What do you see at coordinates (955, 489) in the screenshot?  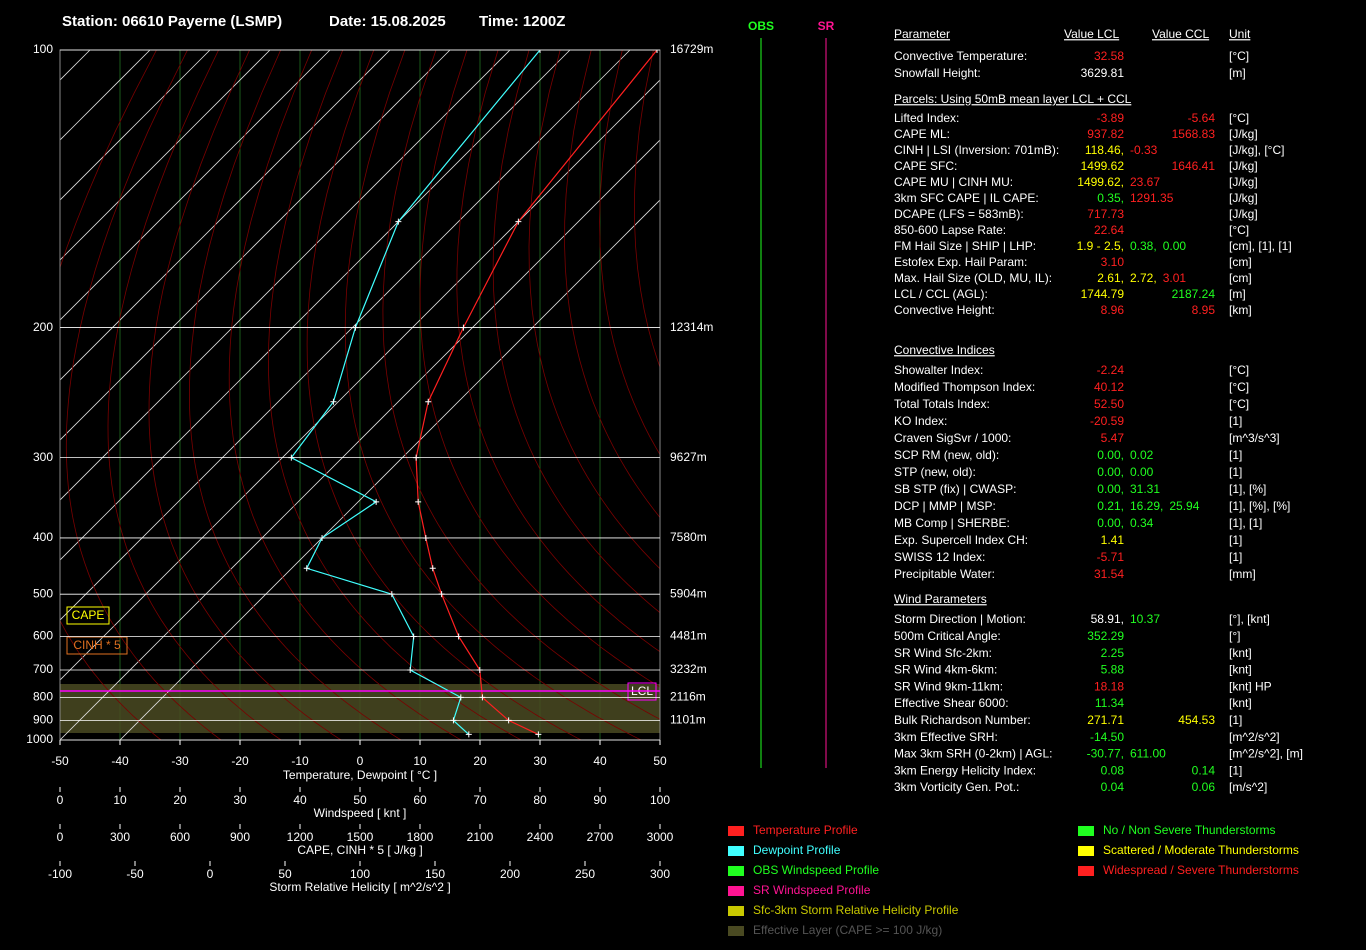 I see `row-label: SB STP (fix) | CWASP:` at bounding box center [955, 489].